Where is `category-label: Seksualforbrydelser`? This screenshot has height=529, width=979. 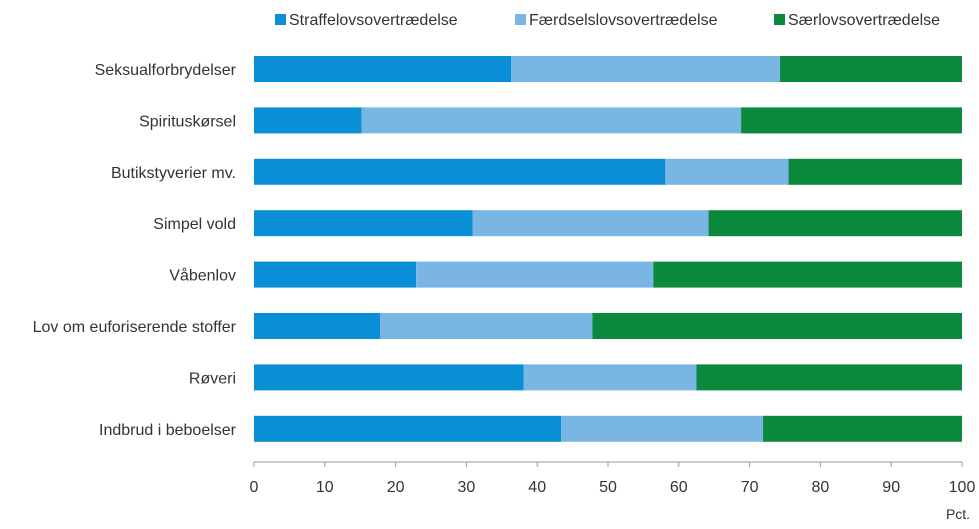 category-label: Seksualforbrydelser is located at coordinates (166, 70).